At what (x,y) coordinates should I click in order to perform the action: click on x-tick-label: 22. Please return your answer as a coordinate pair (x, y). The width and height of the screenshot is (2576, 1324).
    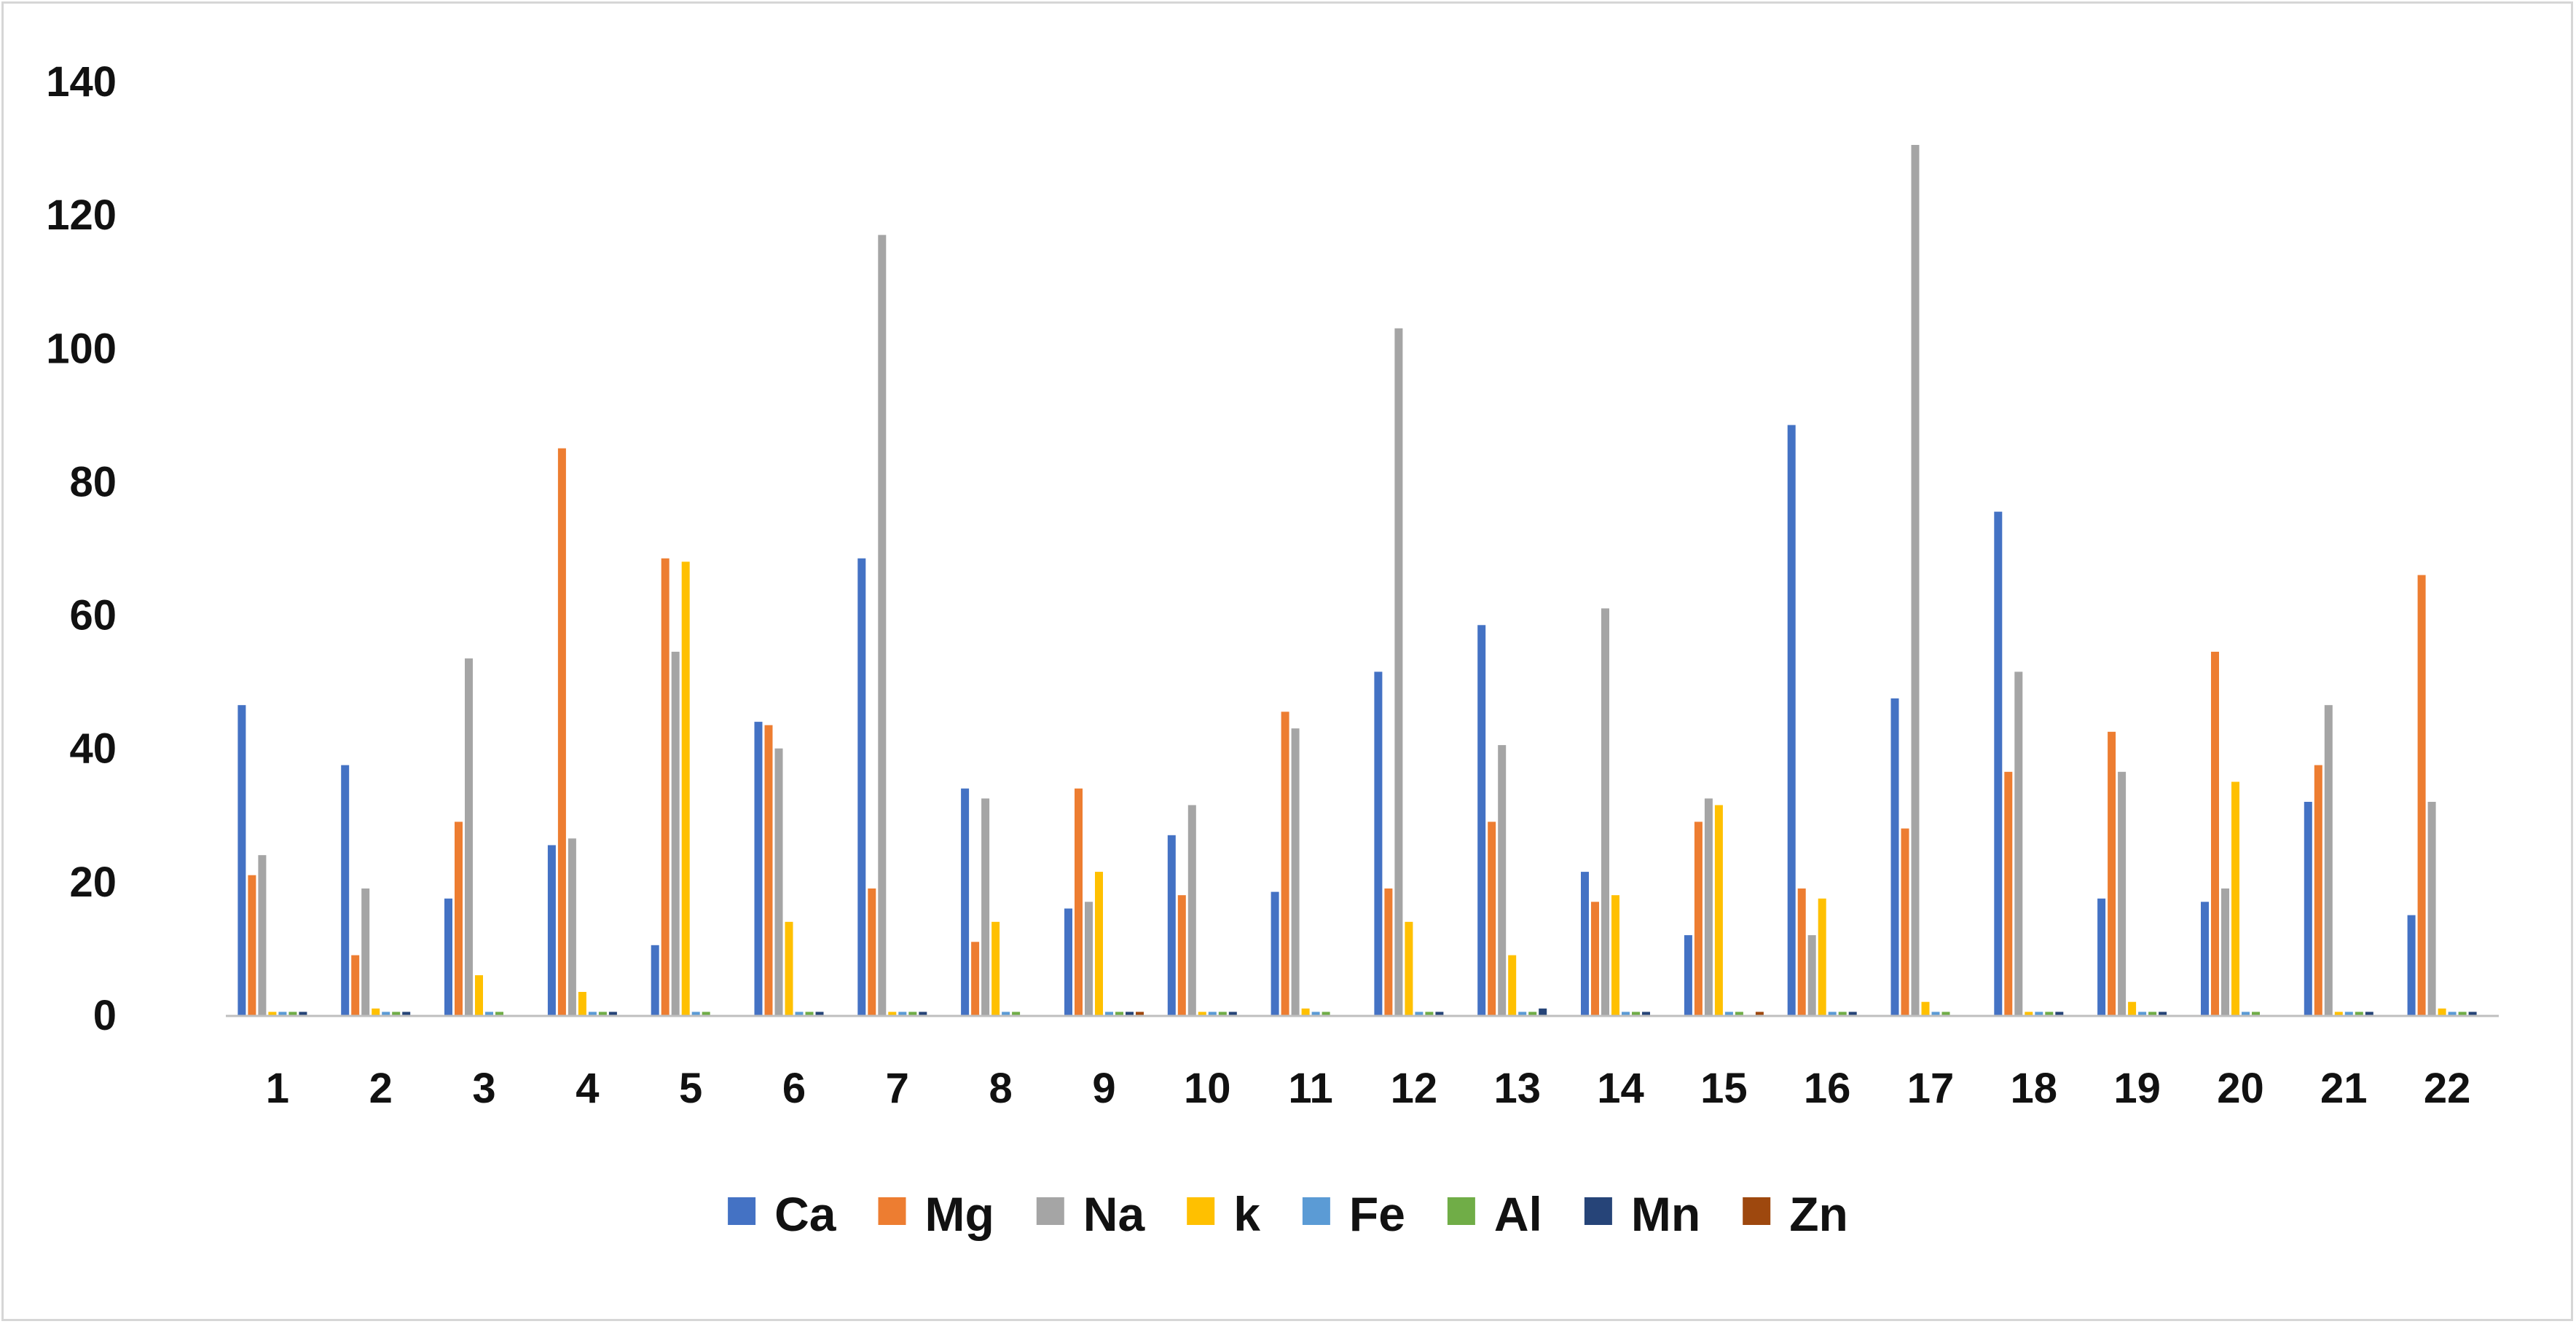
    Looking at the image, I should click on (2447, 1088).